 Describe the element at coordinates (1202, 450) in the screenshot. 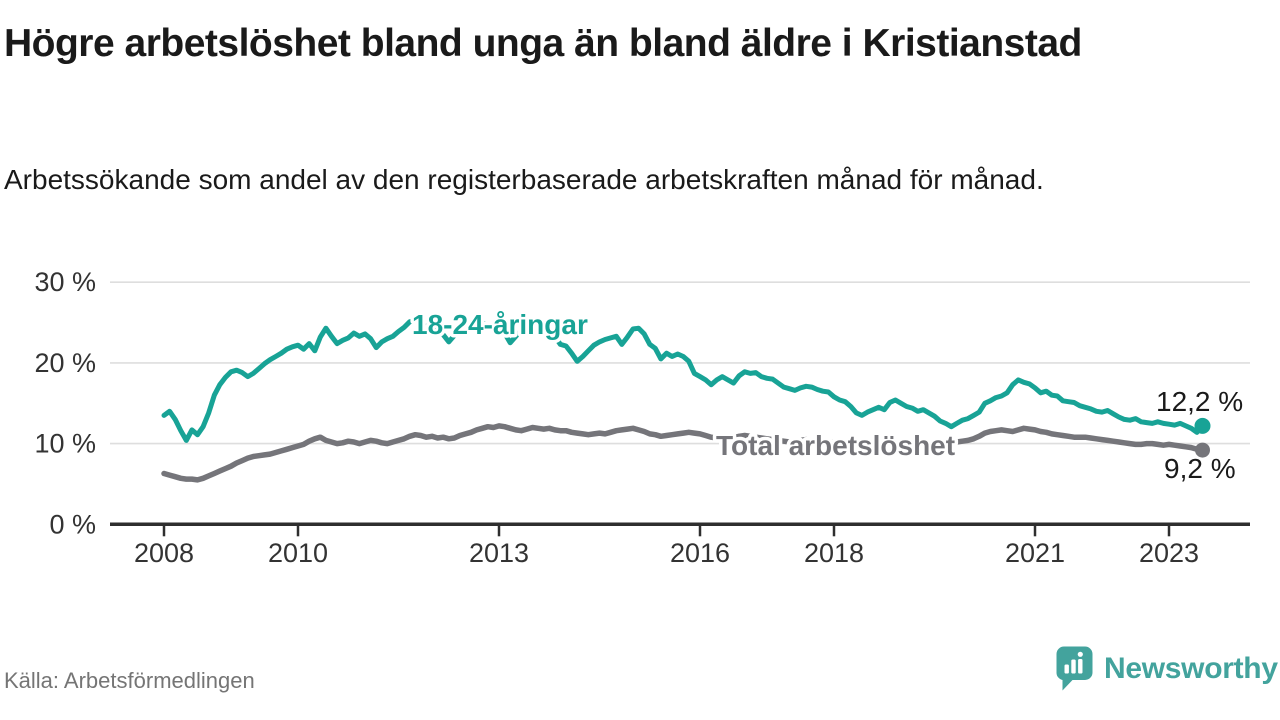

I see `end-dot-total` at that location.